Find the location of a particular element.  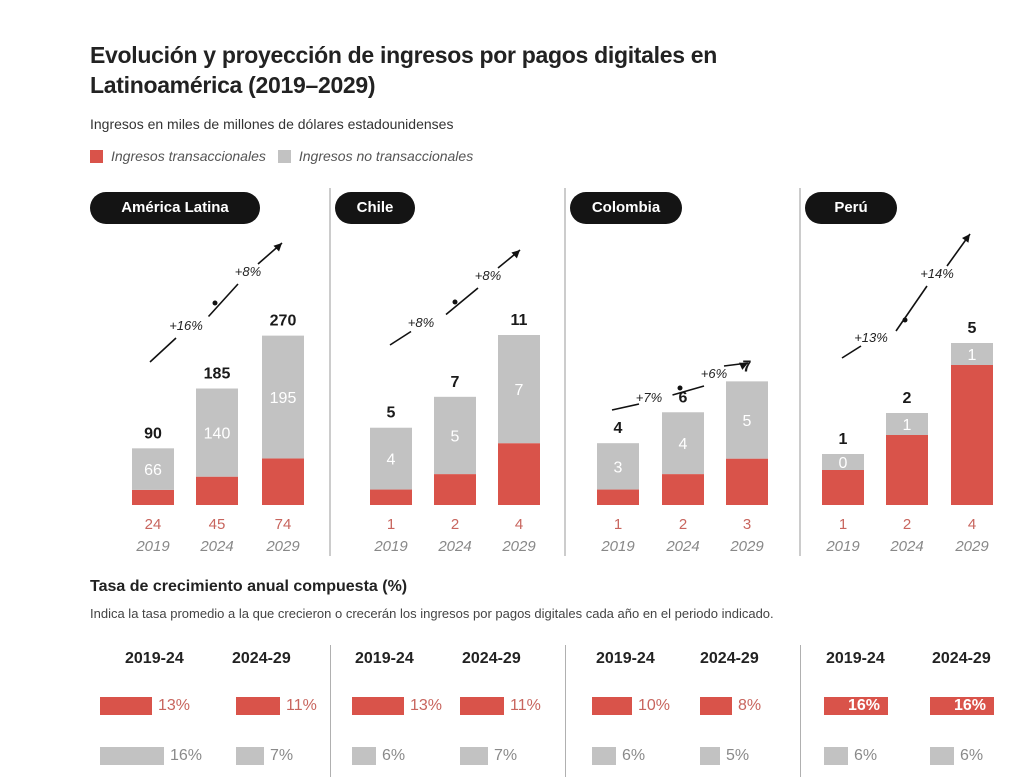

growth-label-2019-24: +7% is located at coordinates (649, 397).